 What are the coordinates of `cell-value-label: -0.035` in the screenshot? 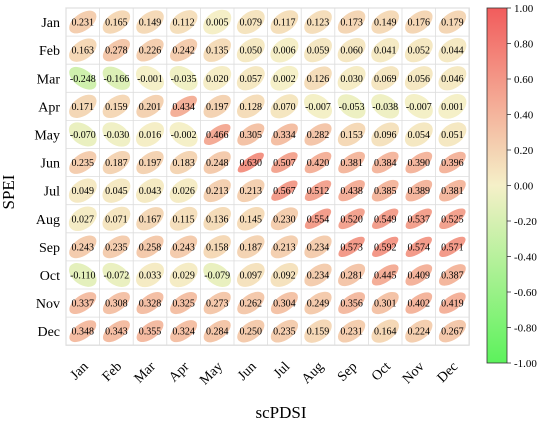 It's located at (184, 79).